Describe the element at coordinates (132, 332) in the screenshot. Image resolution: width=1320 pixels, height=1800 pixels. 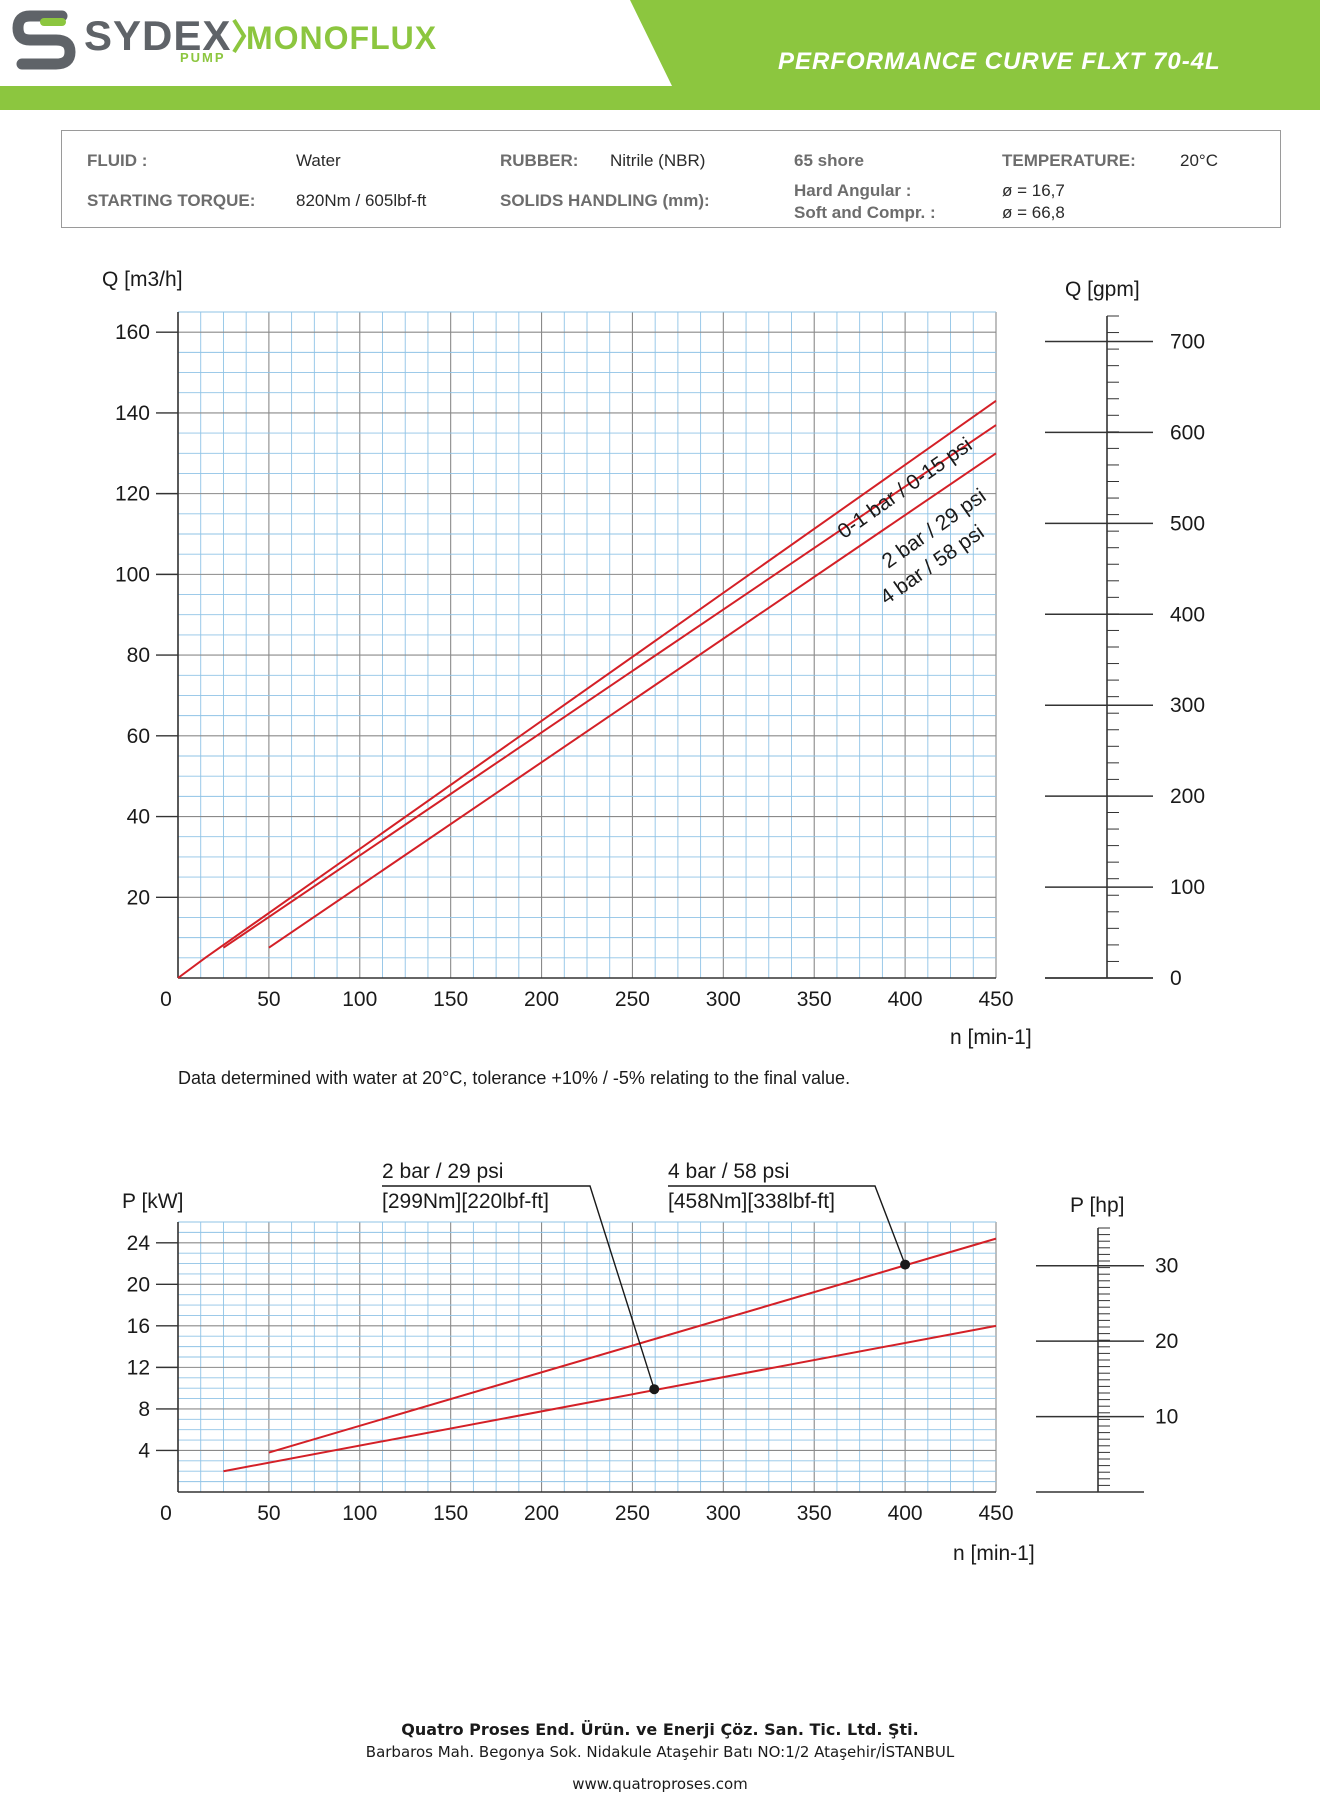
I see `y-tick-label: 160` at that location.